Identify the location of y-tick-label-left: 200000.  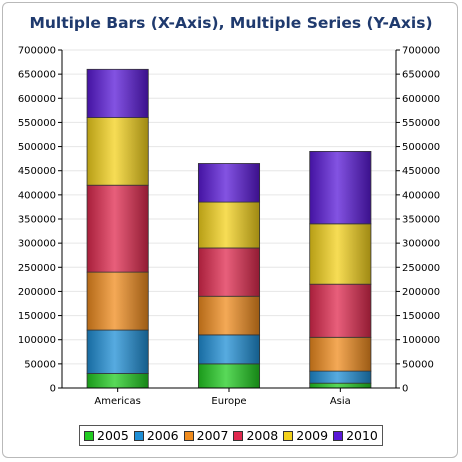
(37, 292).